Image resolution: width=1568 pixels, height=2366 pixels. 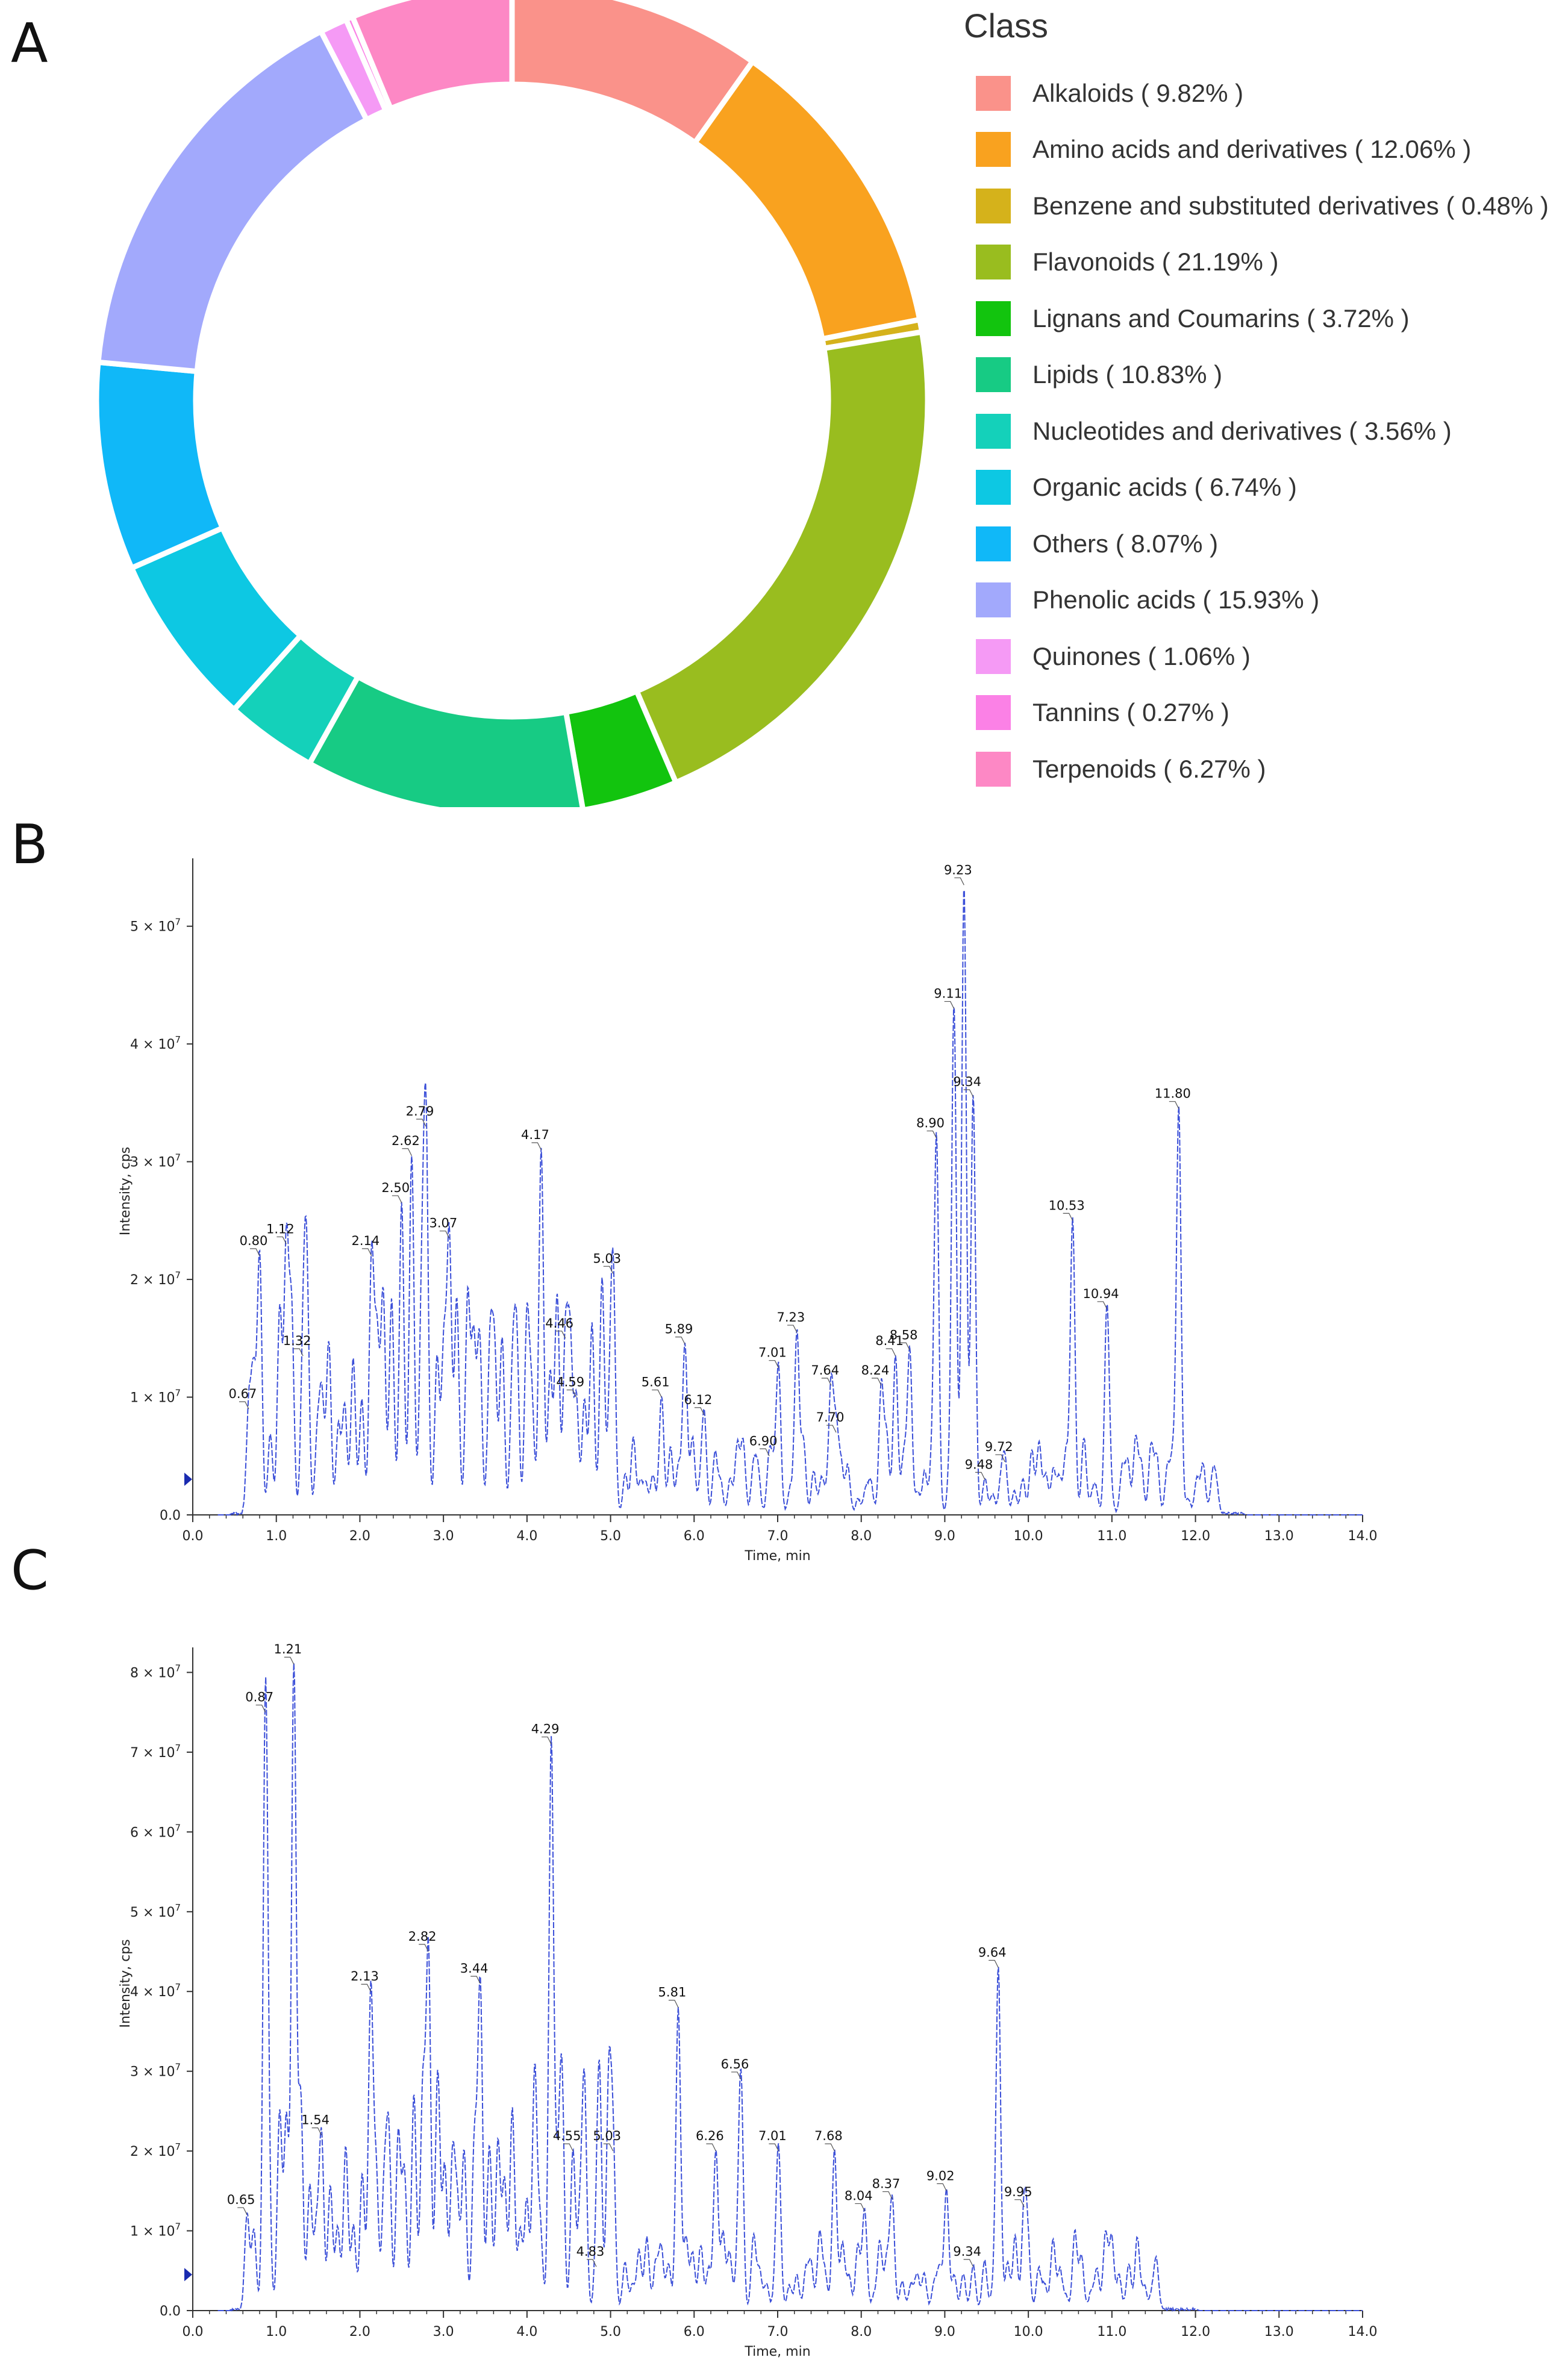 What do you see at coordinates (944, 2331) in the screenshot?
I see `x-tick-label: 9.0` at bounding box center [944, 2331].